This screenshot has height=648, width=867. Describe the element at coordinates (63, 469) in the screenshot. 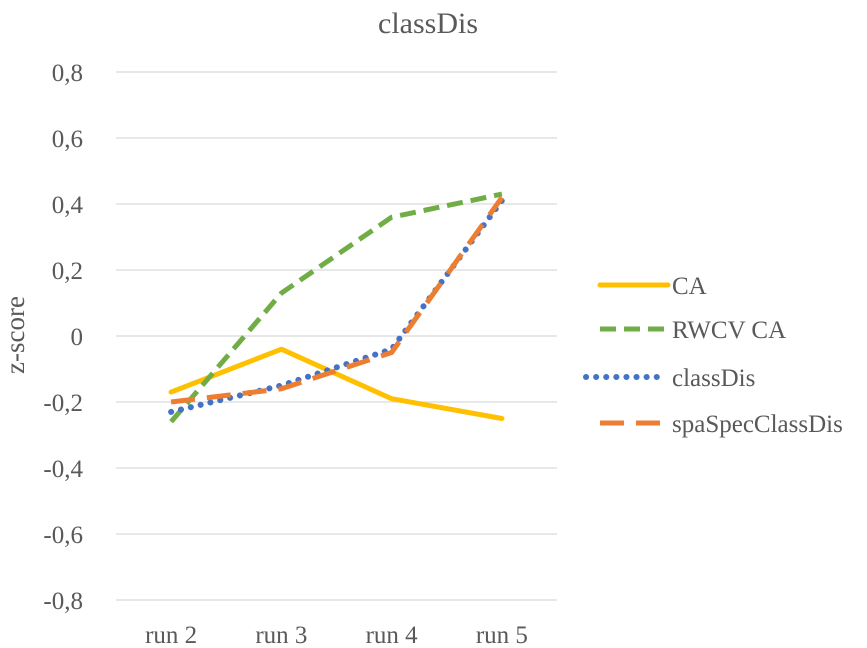

I see `y-tick-label: -0,4` at that location.